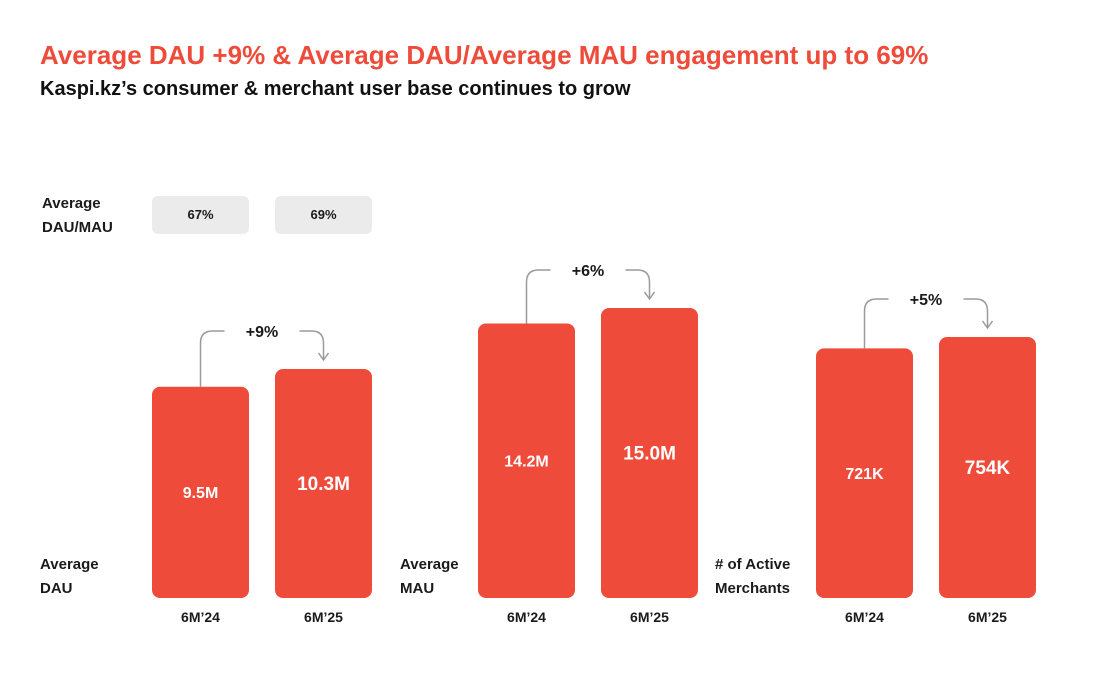 The height and width of the screenshot is (689, 1107). I want to click on mau-group-label-line2: MAU, so click(417, 588).